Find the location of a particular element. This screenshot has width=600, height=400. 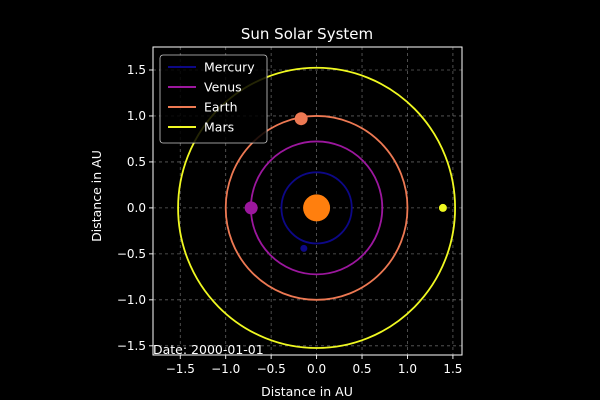

sun-marker is located at coordinates (317, 208).